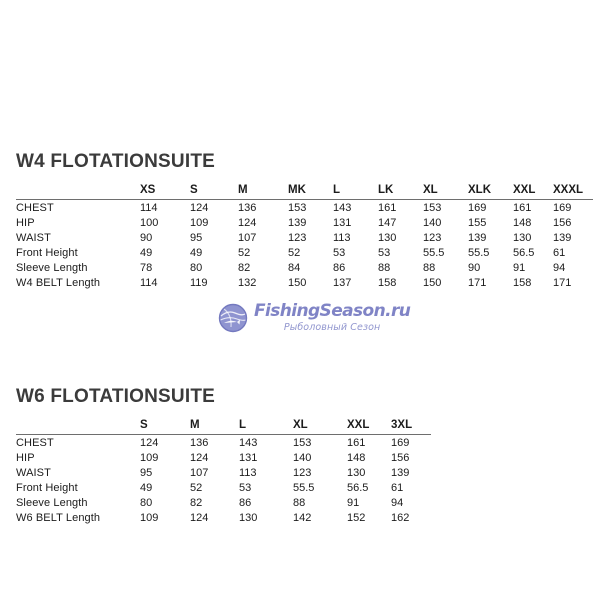 The height and width of the screenshot is (600, 600). I want to click on cell: 61, so click(397, 488).